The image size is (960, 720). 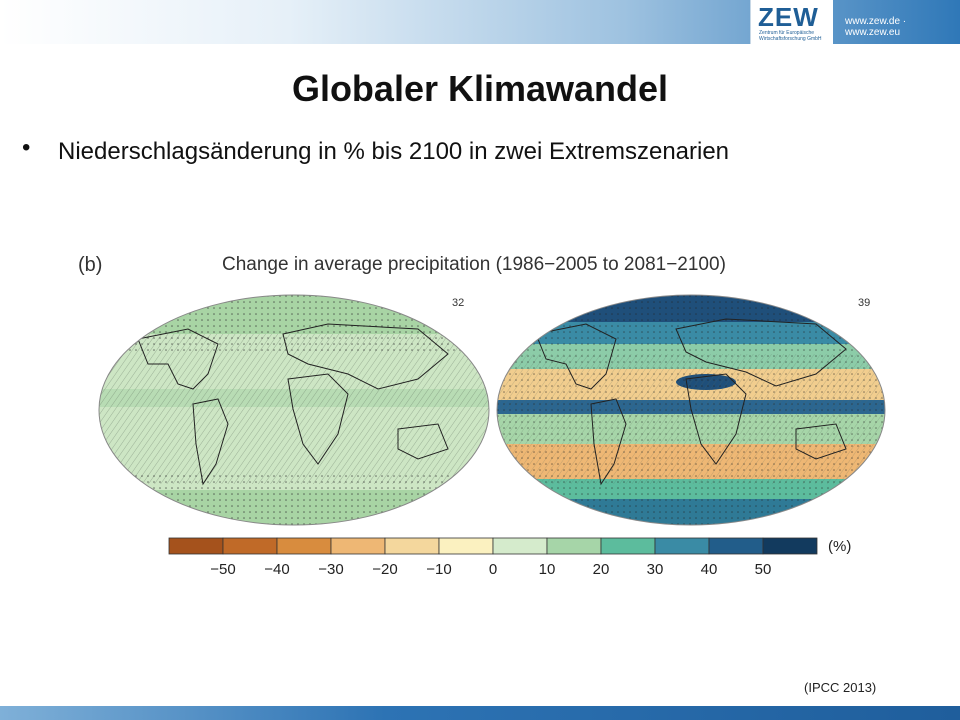 What do you see at coordinates (547, 569) in the screenshot?
I see `colorbar-tick-label: 10` at bounding box center [547, 569].